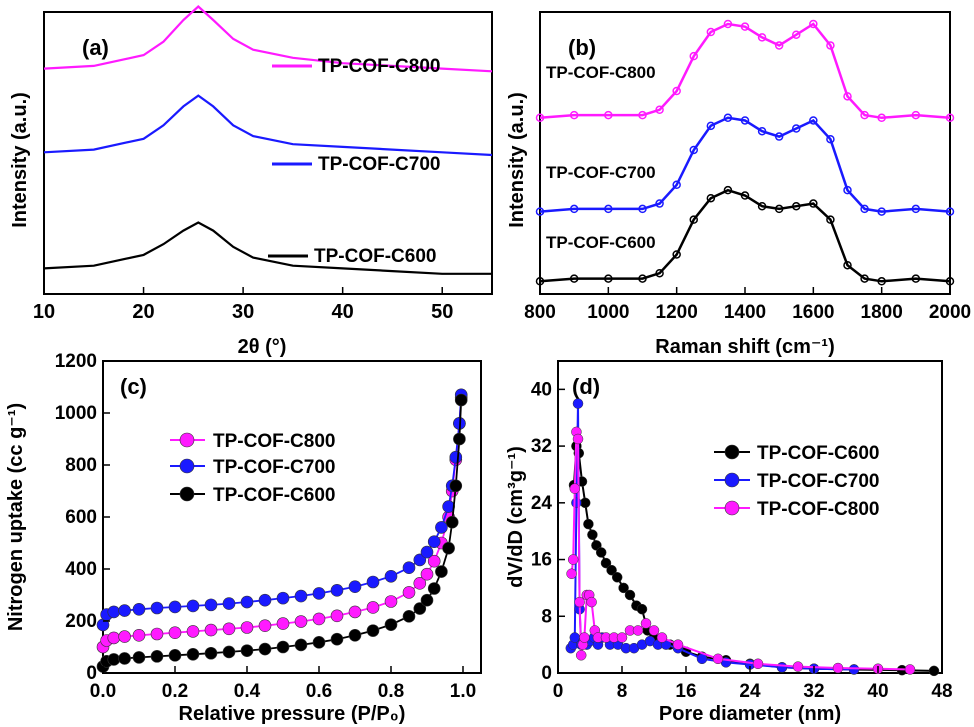  Describe the element at coordinates (754, 558) in the screenshot. I see `psd-line` at that location.